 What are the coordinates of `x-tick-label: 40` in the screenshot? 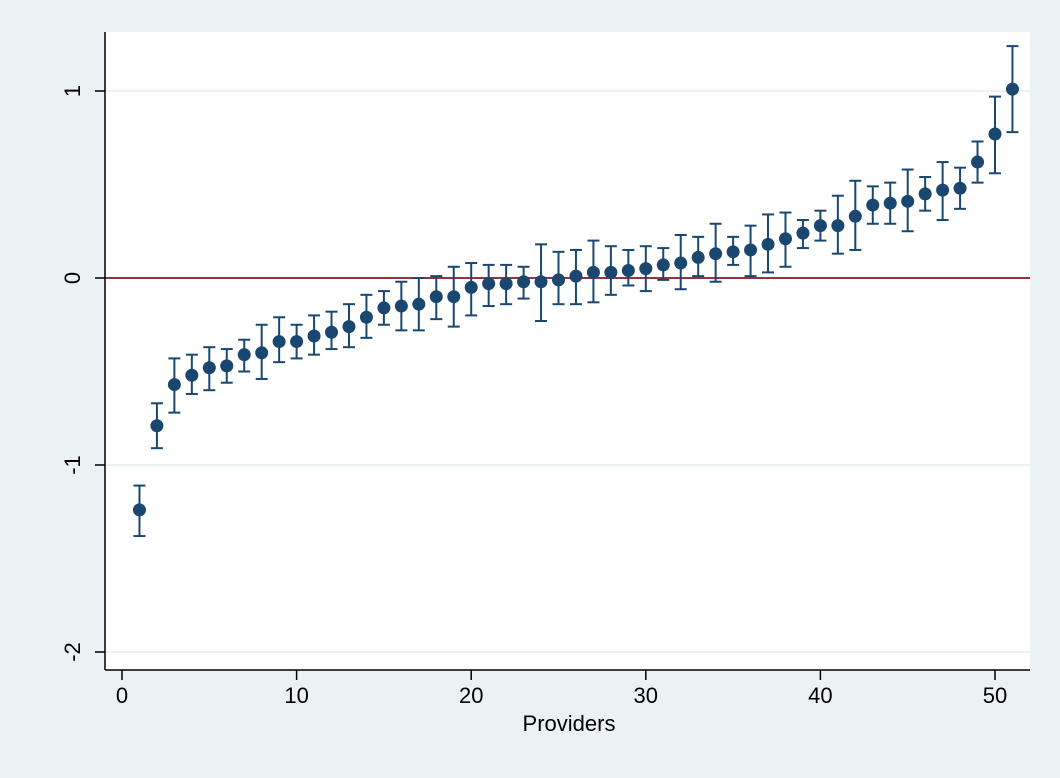 It's located at (820, 695).